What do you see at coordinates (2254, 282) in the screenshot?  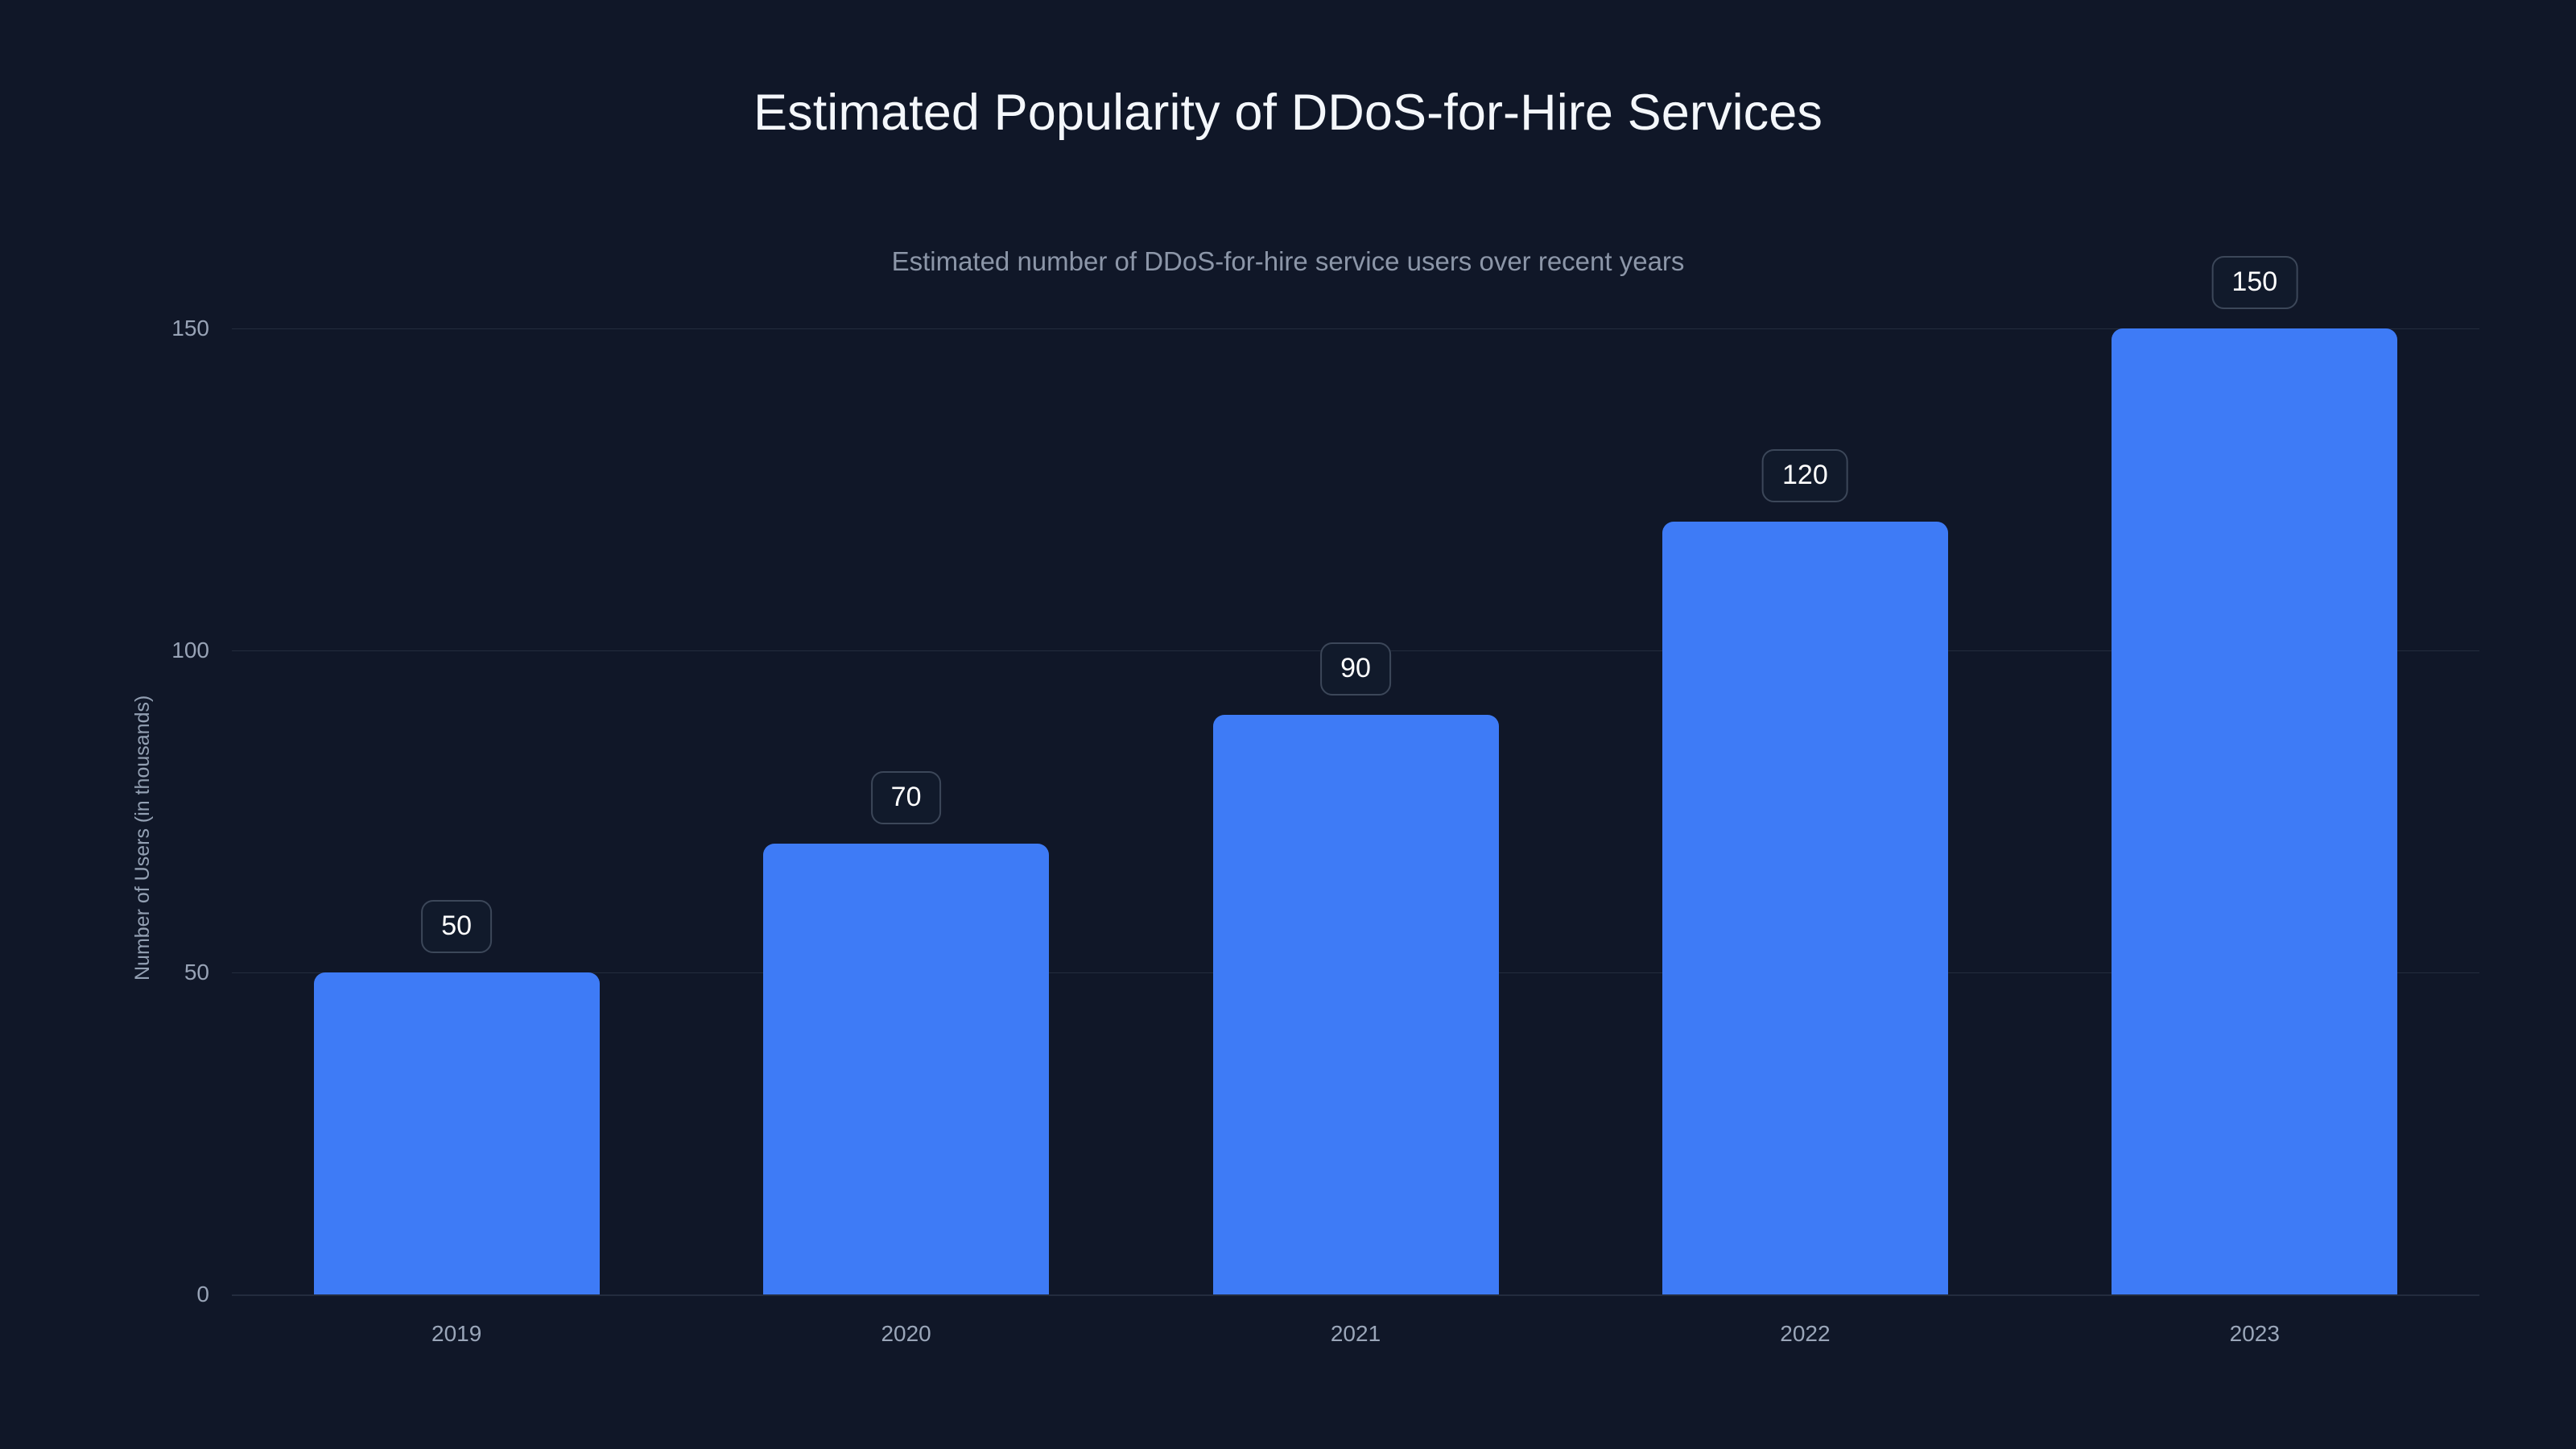 I see `bar-value-label: 150` at bounding box center [2254, 282].